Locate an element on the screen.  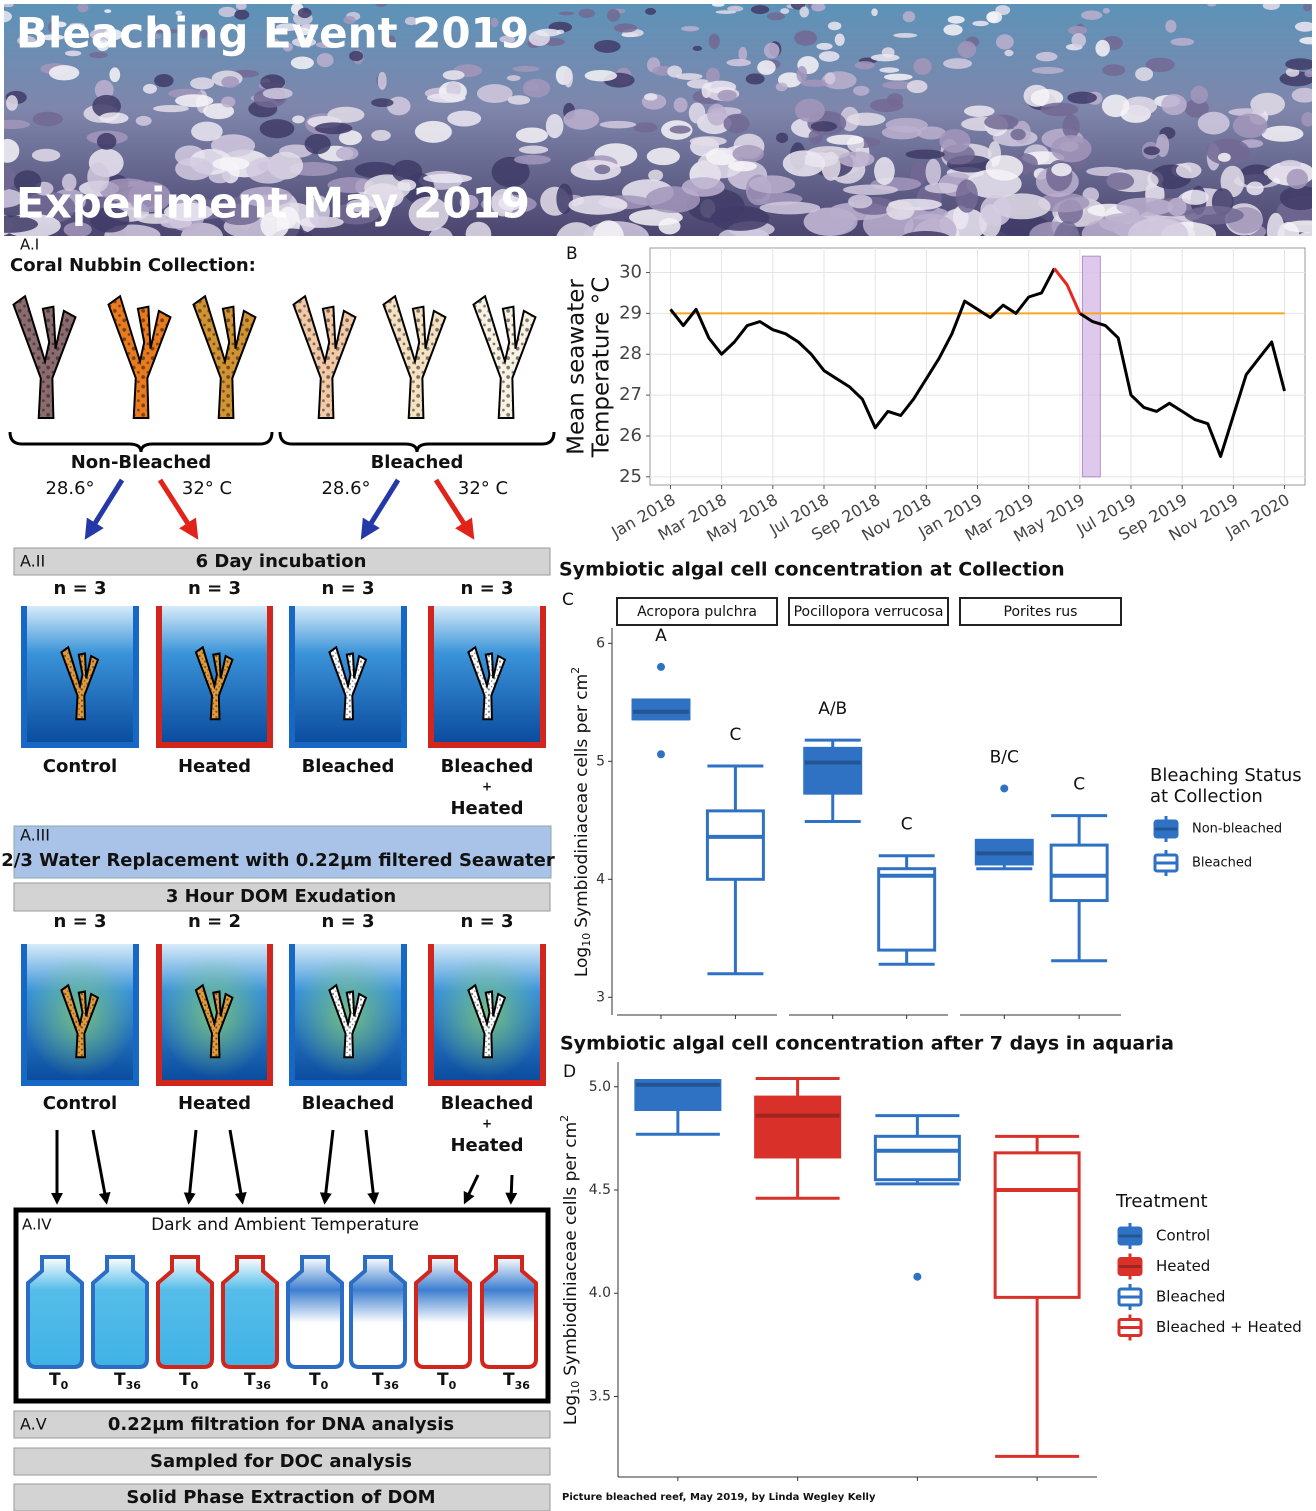
box is located at coordinates (833, 770).